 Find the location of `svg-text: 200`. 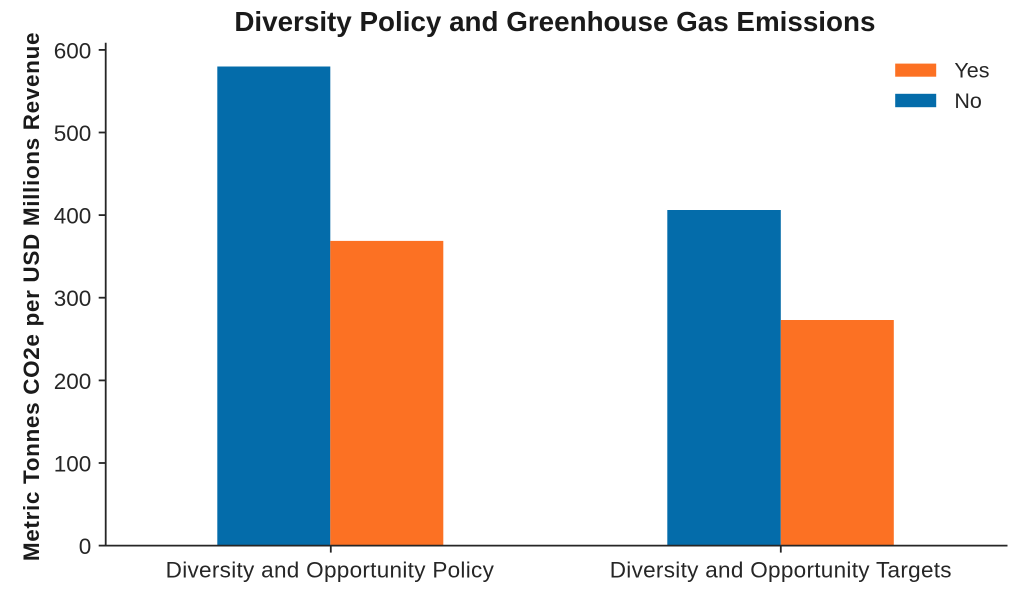

svg-text: 200 is located at coordinates (73, 381).